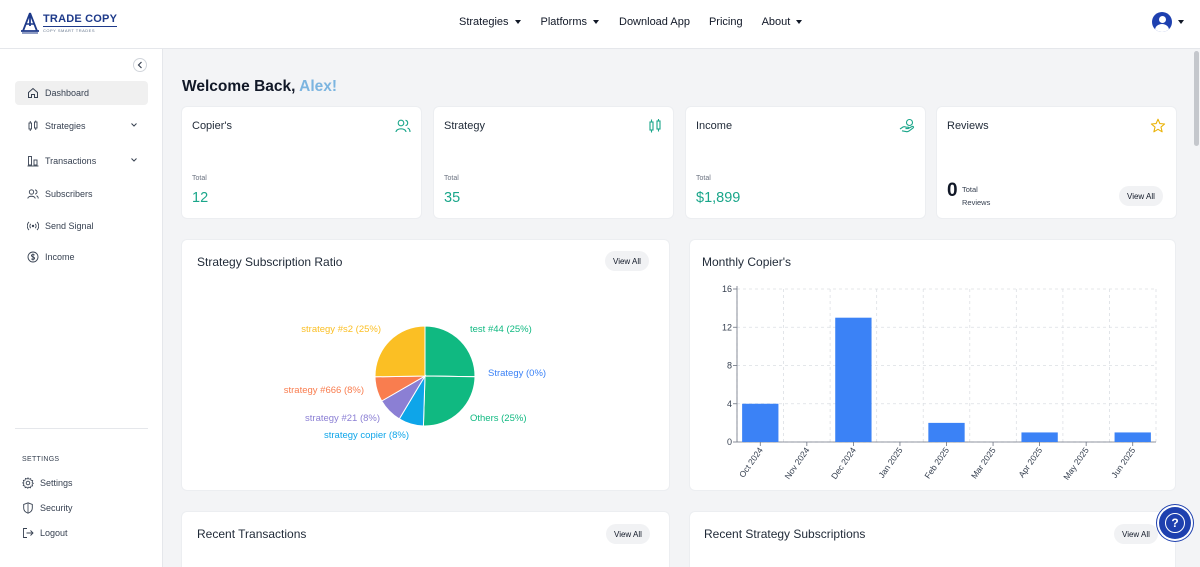  Describe the element at coordinates (907, 125) in the screenshot. I see `hand-coin-icon` at that location.